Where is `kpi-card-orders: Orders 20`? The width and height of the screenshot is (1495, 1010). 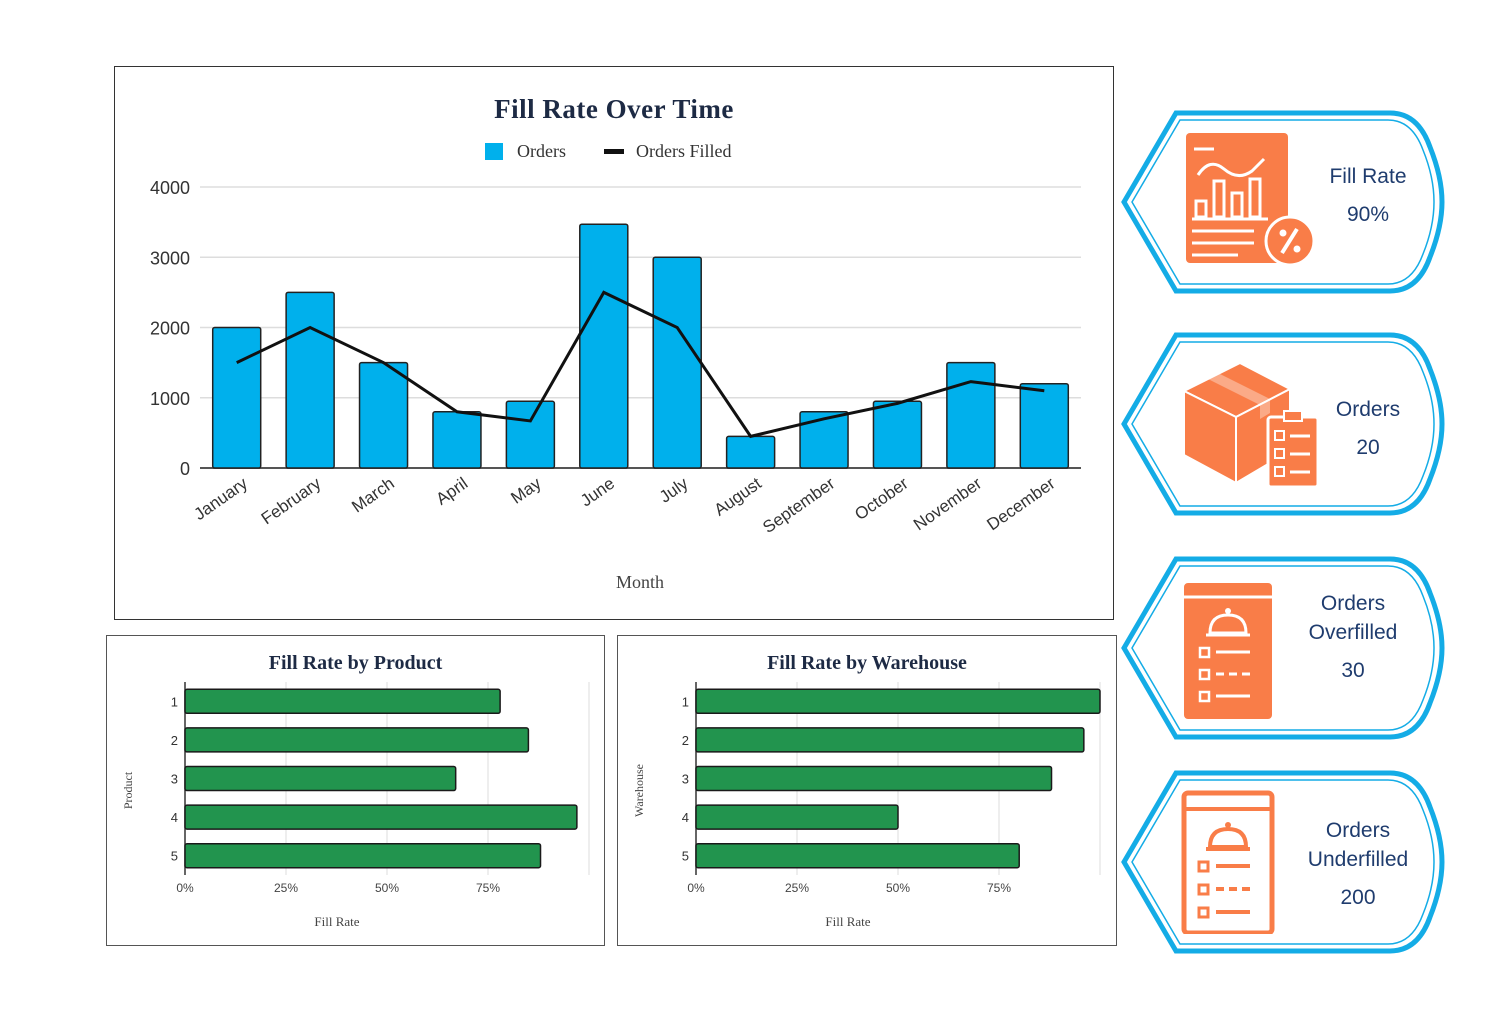 kpi-card-orders: Orders 20 is located at coordinates (1283, 424).